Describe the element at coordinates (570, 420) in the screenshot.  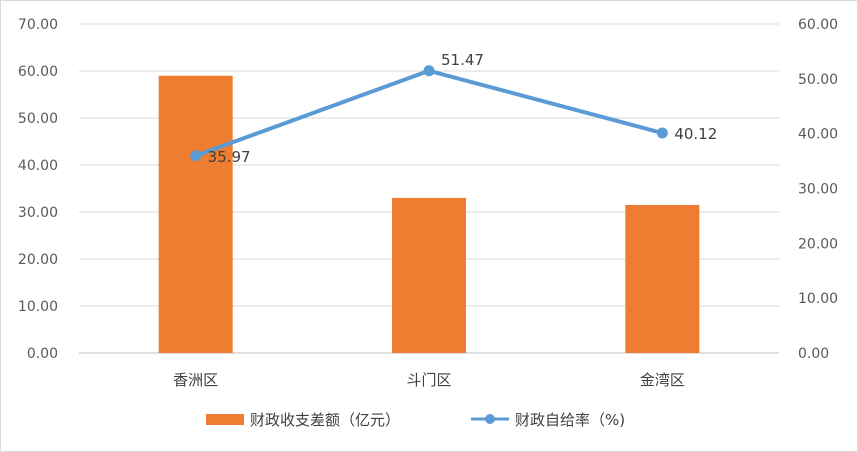
I see `legend-line-label: 财政自给率（%)` at that location.